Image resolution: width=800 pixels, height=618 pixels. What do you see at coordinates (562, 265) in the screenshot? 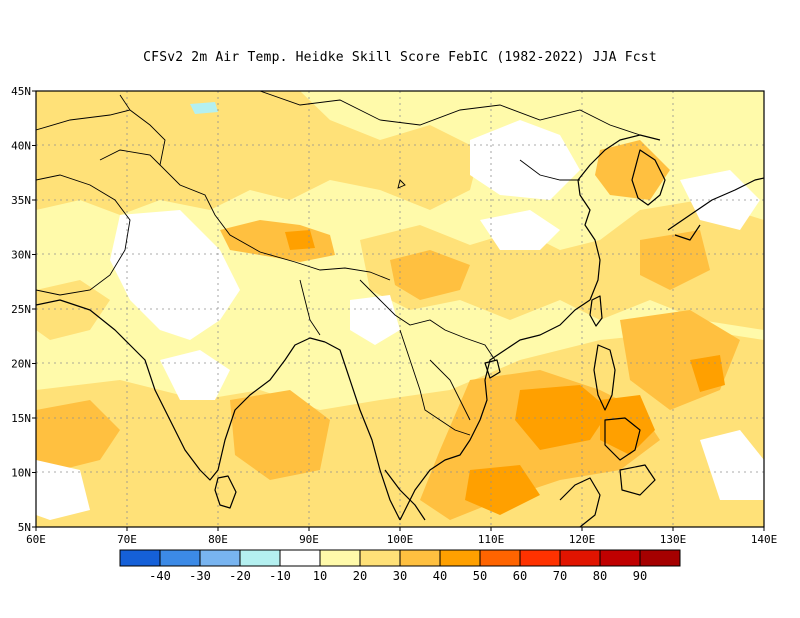
I see `shade-20-30-central` at bounding box center [562, 265].